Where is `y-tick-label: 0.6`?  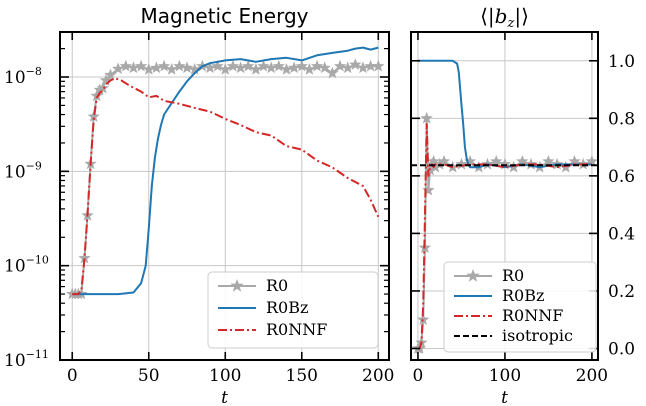
y-tick-label: 0.6 is located at coordinates (621, 177).